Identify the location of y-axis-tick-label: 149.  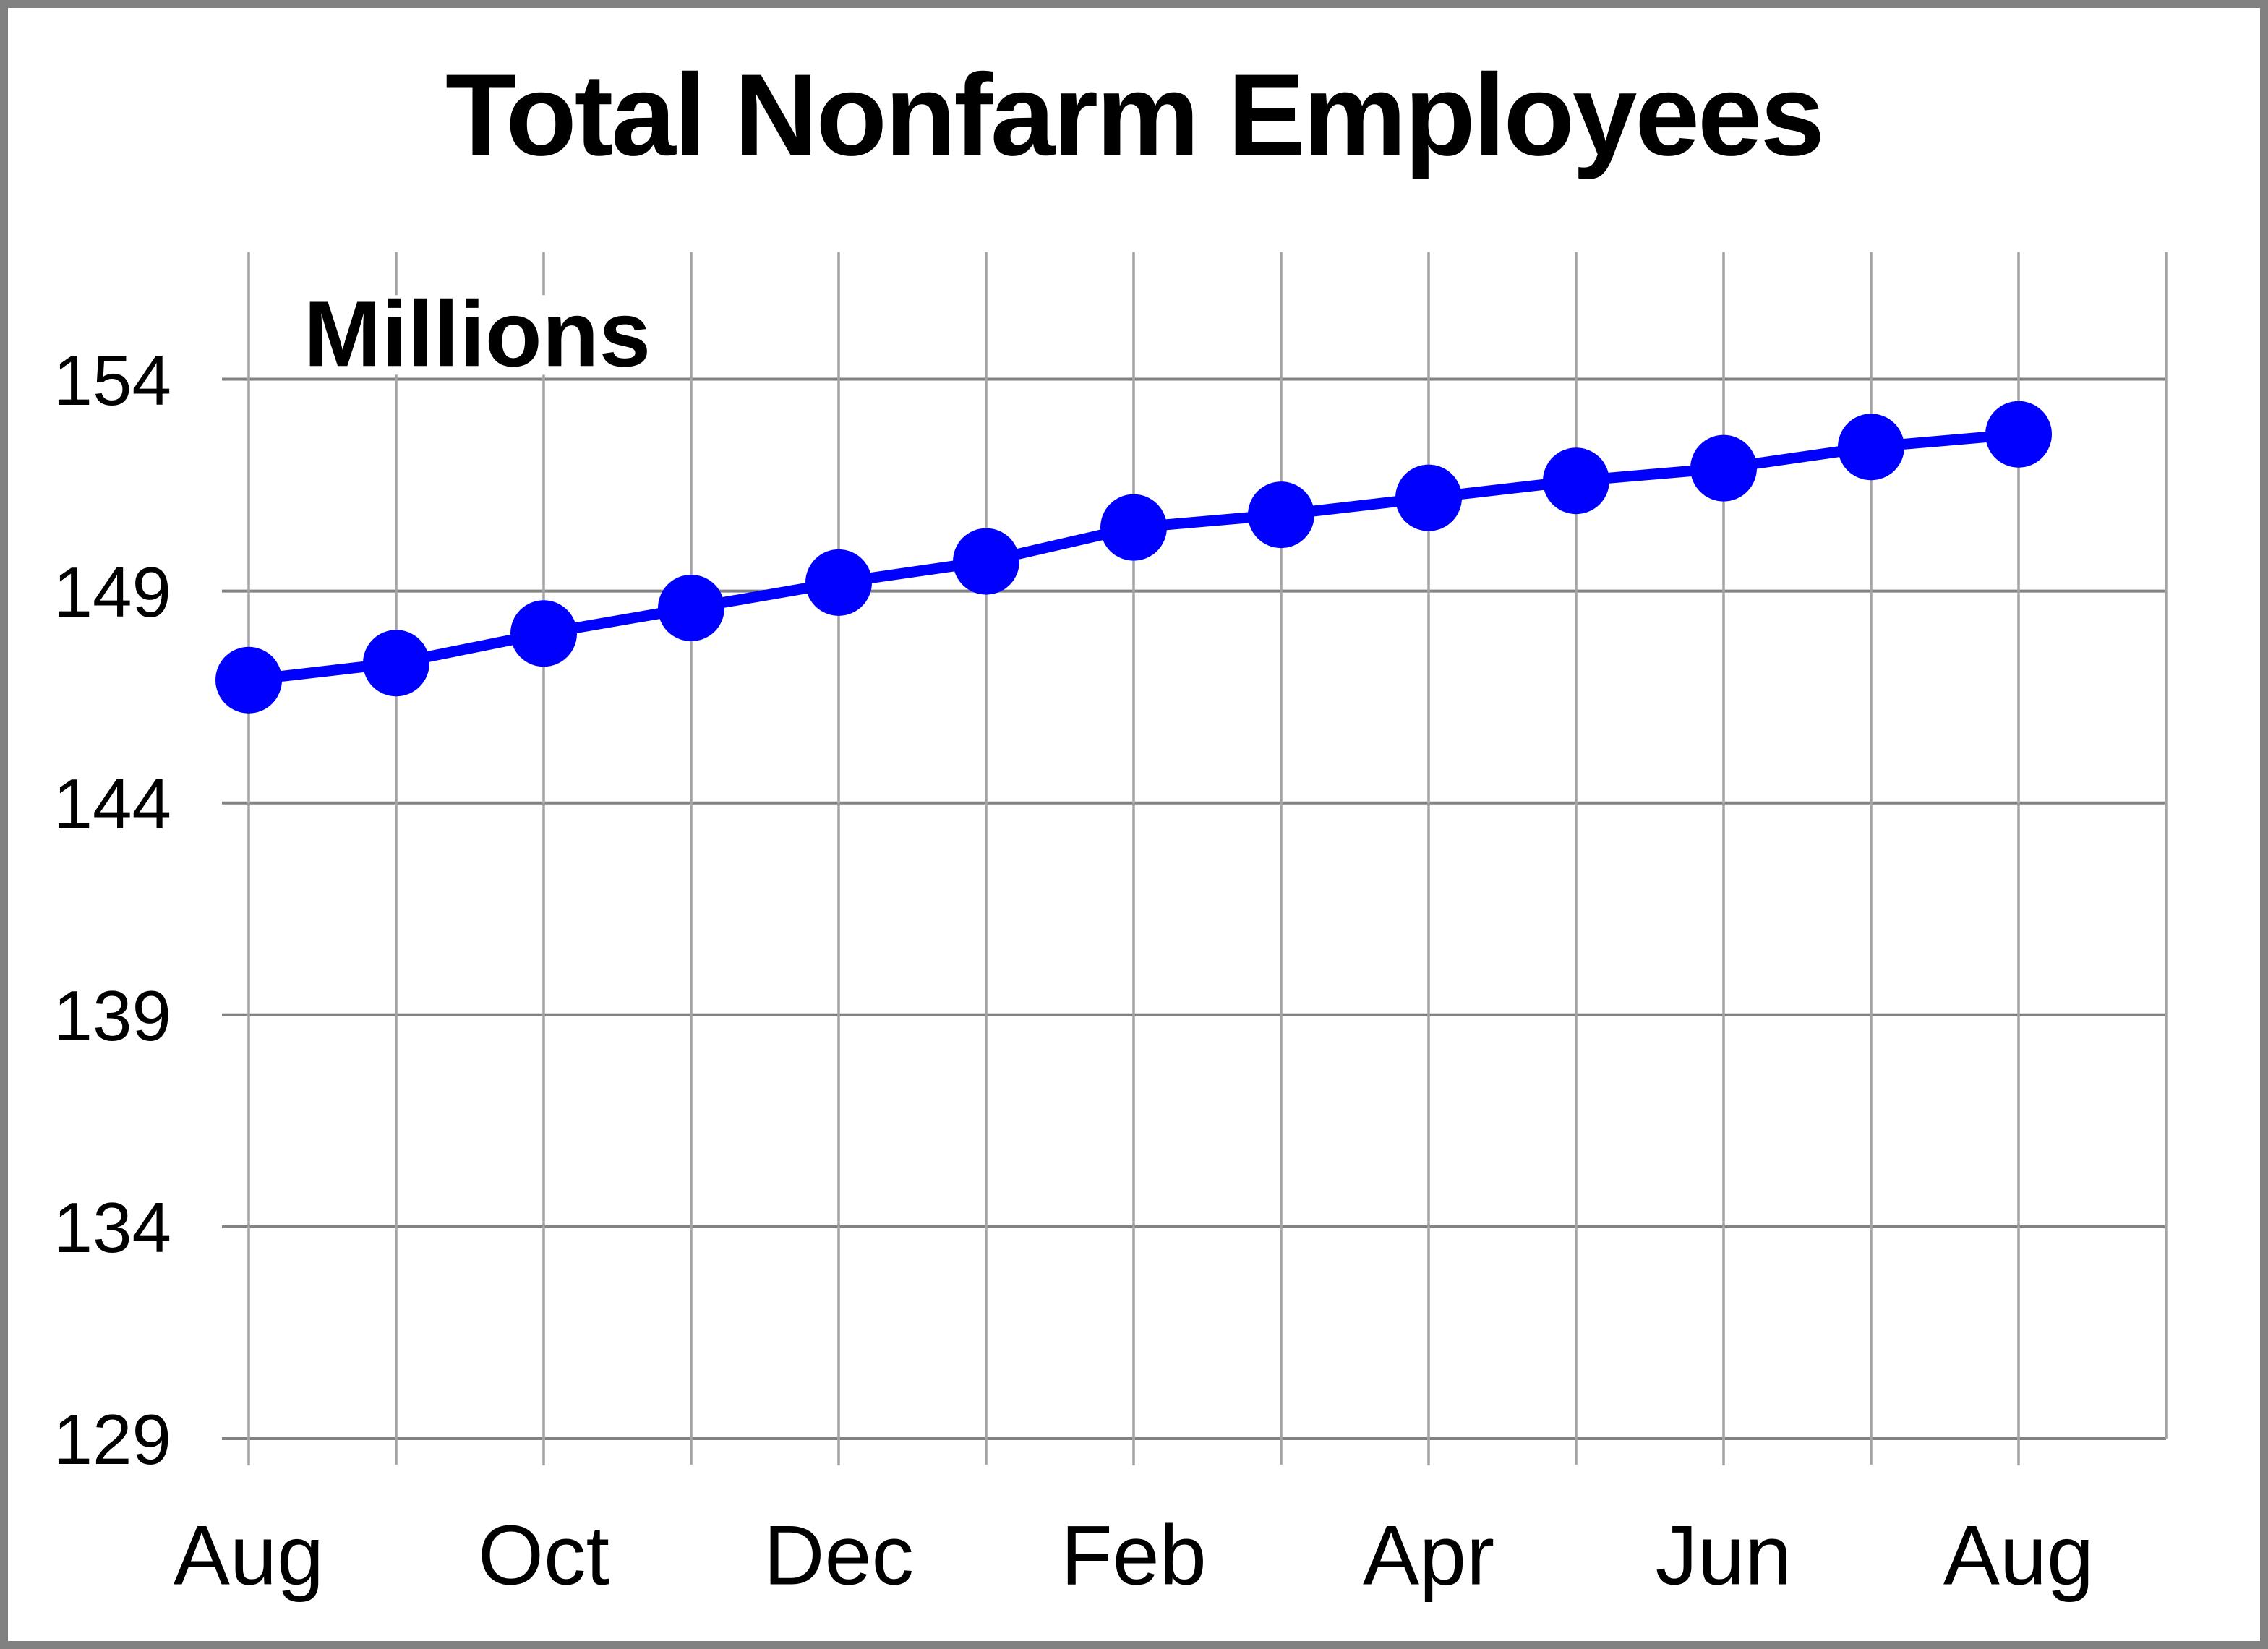
(112, 592).